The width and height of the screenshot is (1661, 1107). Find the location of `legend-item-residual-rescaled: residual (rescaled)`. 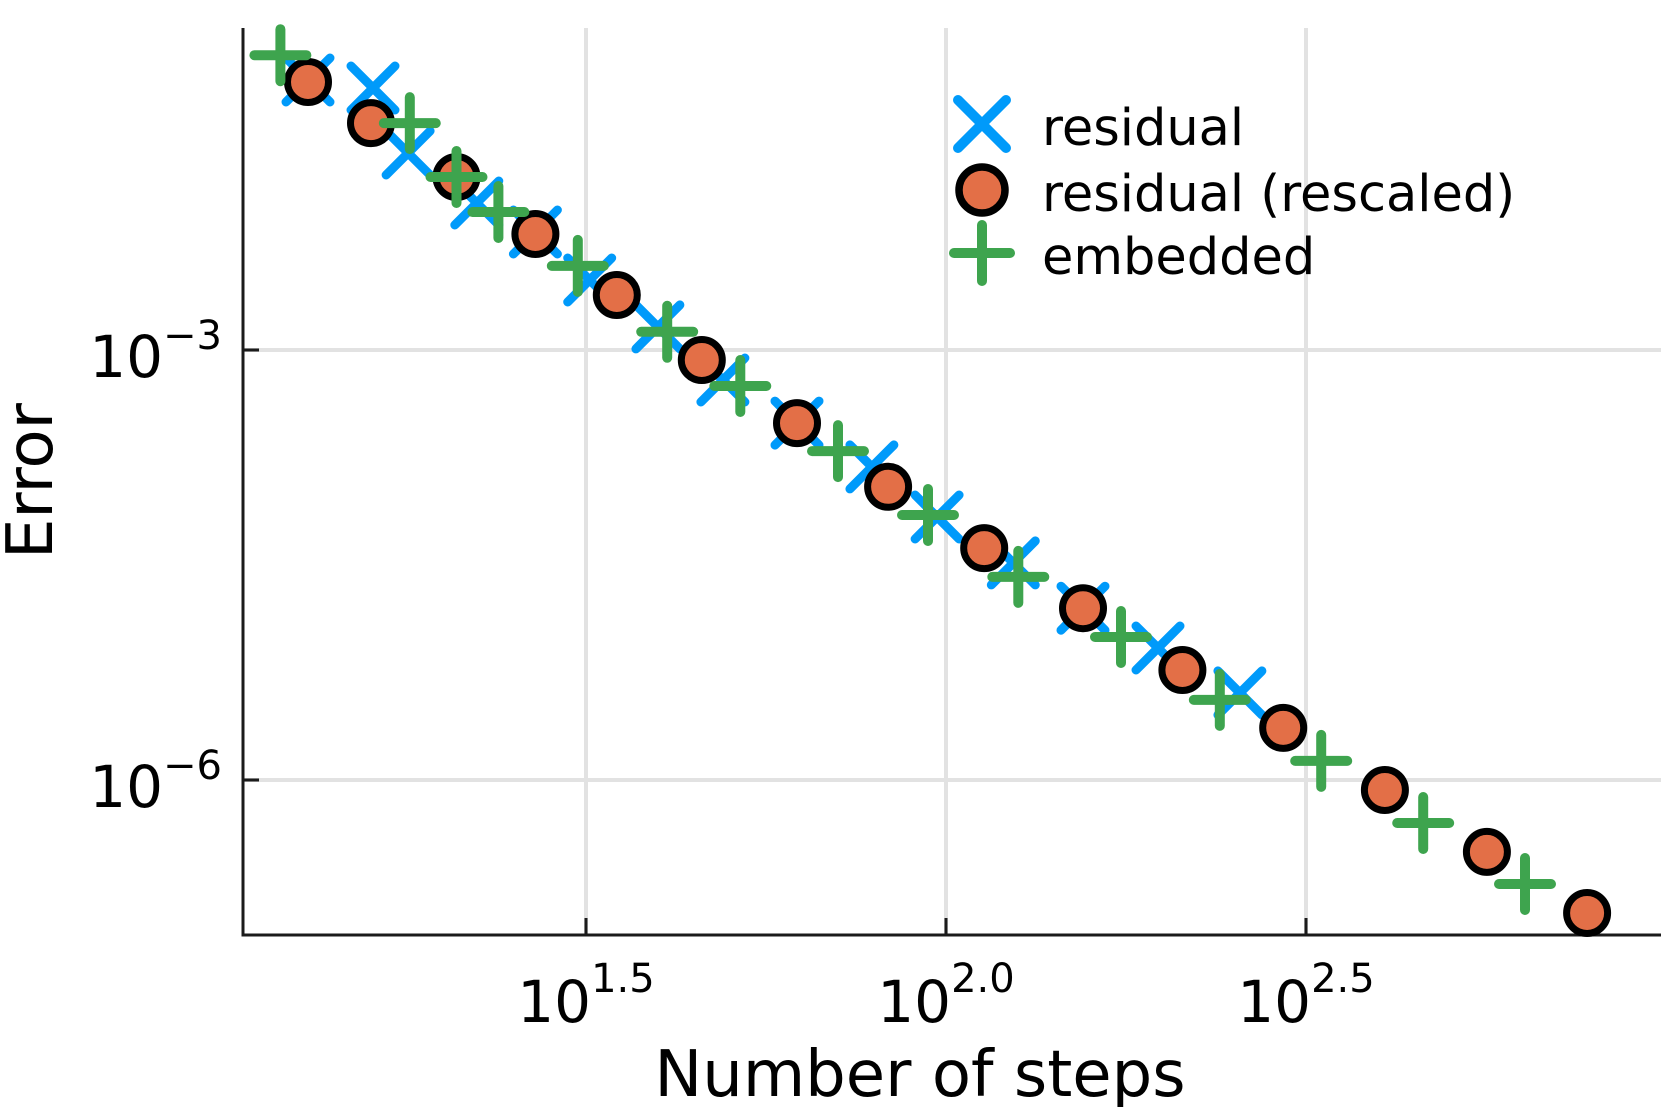

legend-item-residual-rescaled: residual (rescaled) is located at coordinates (1235, 193).